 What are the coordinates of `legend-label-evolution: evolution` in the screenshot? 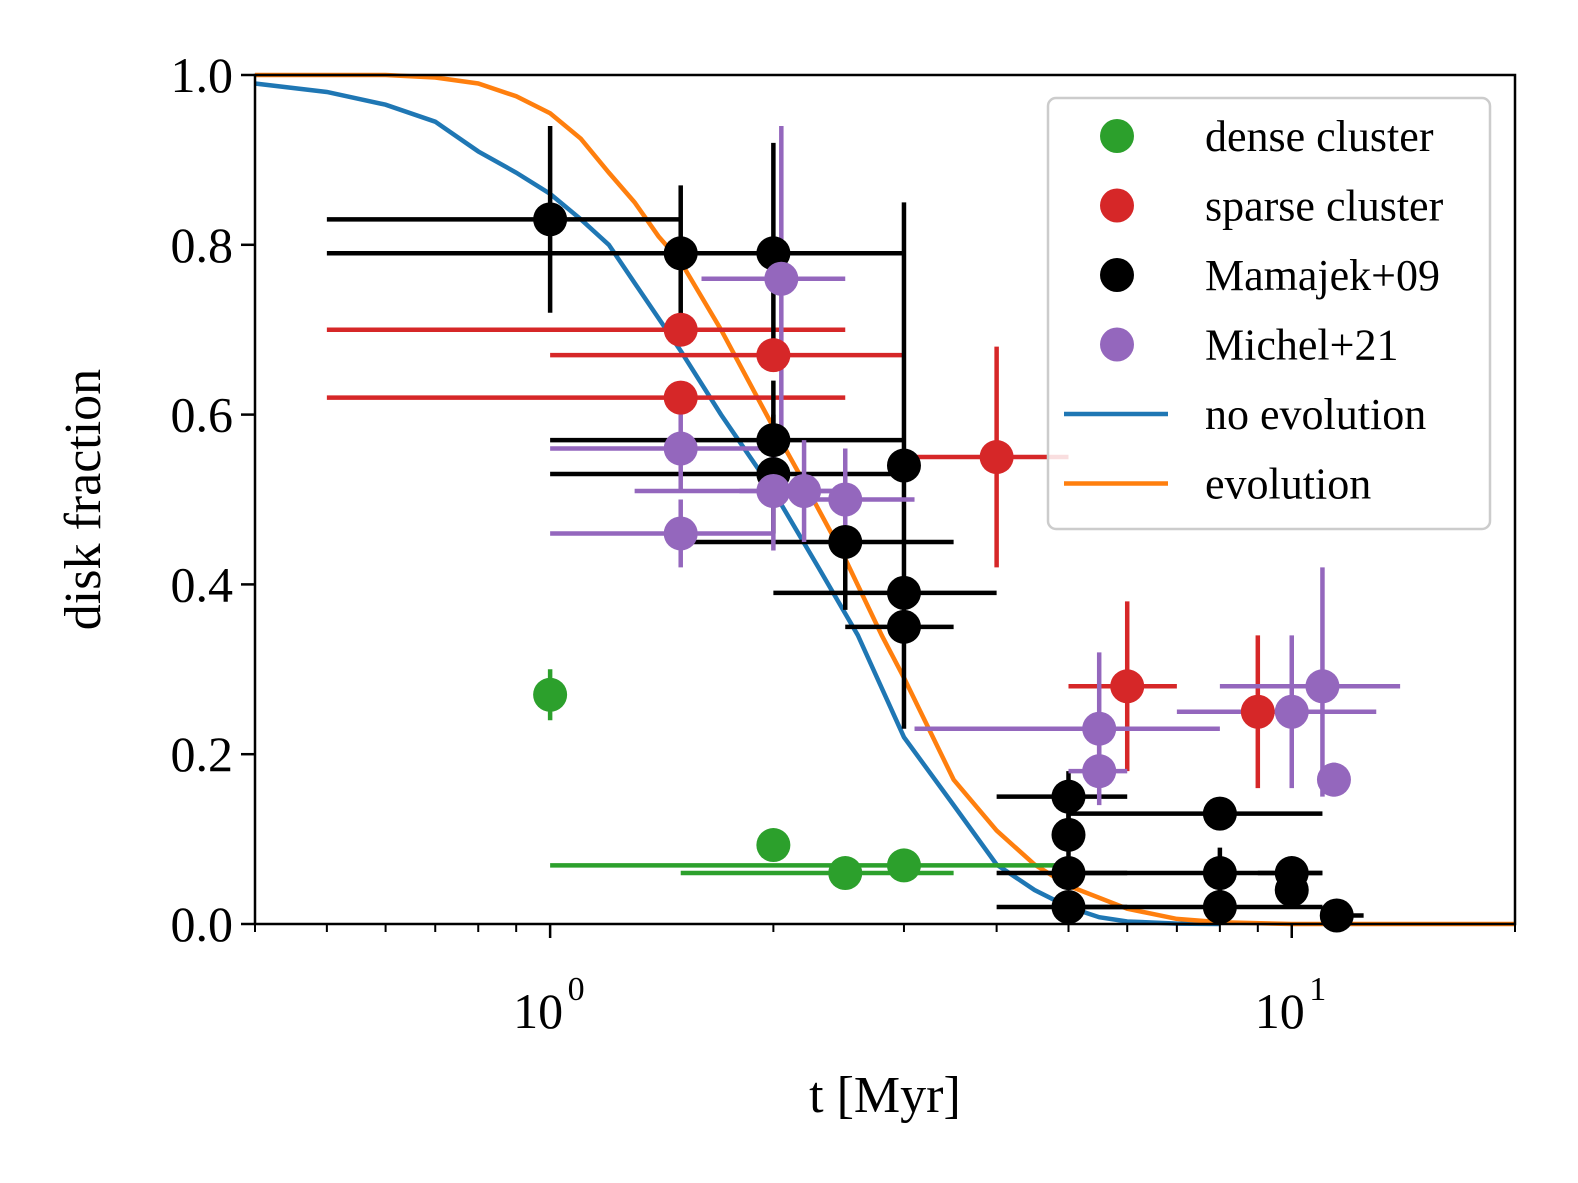 It's located at (1288, 484).